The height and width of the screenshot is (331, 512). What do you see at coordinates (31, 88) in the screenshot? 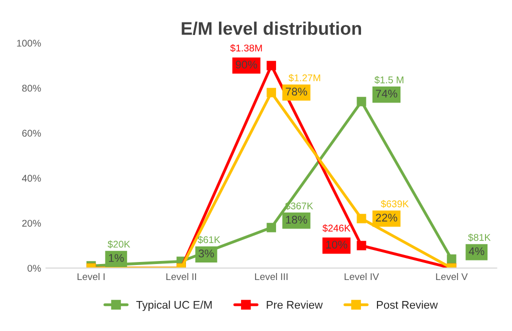
I see `y-tick-label: 80%` at bounding box center [31, 88].